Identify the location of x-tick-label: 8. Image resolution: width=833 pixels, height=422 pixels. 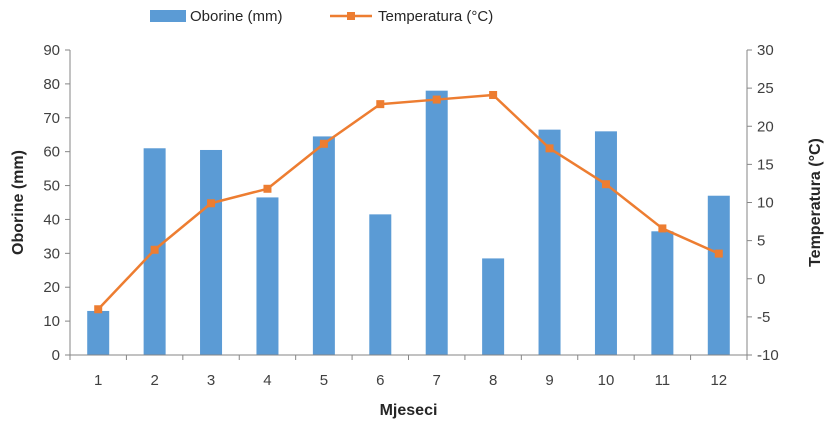
(493, 380).